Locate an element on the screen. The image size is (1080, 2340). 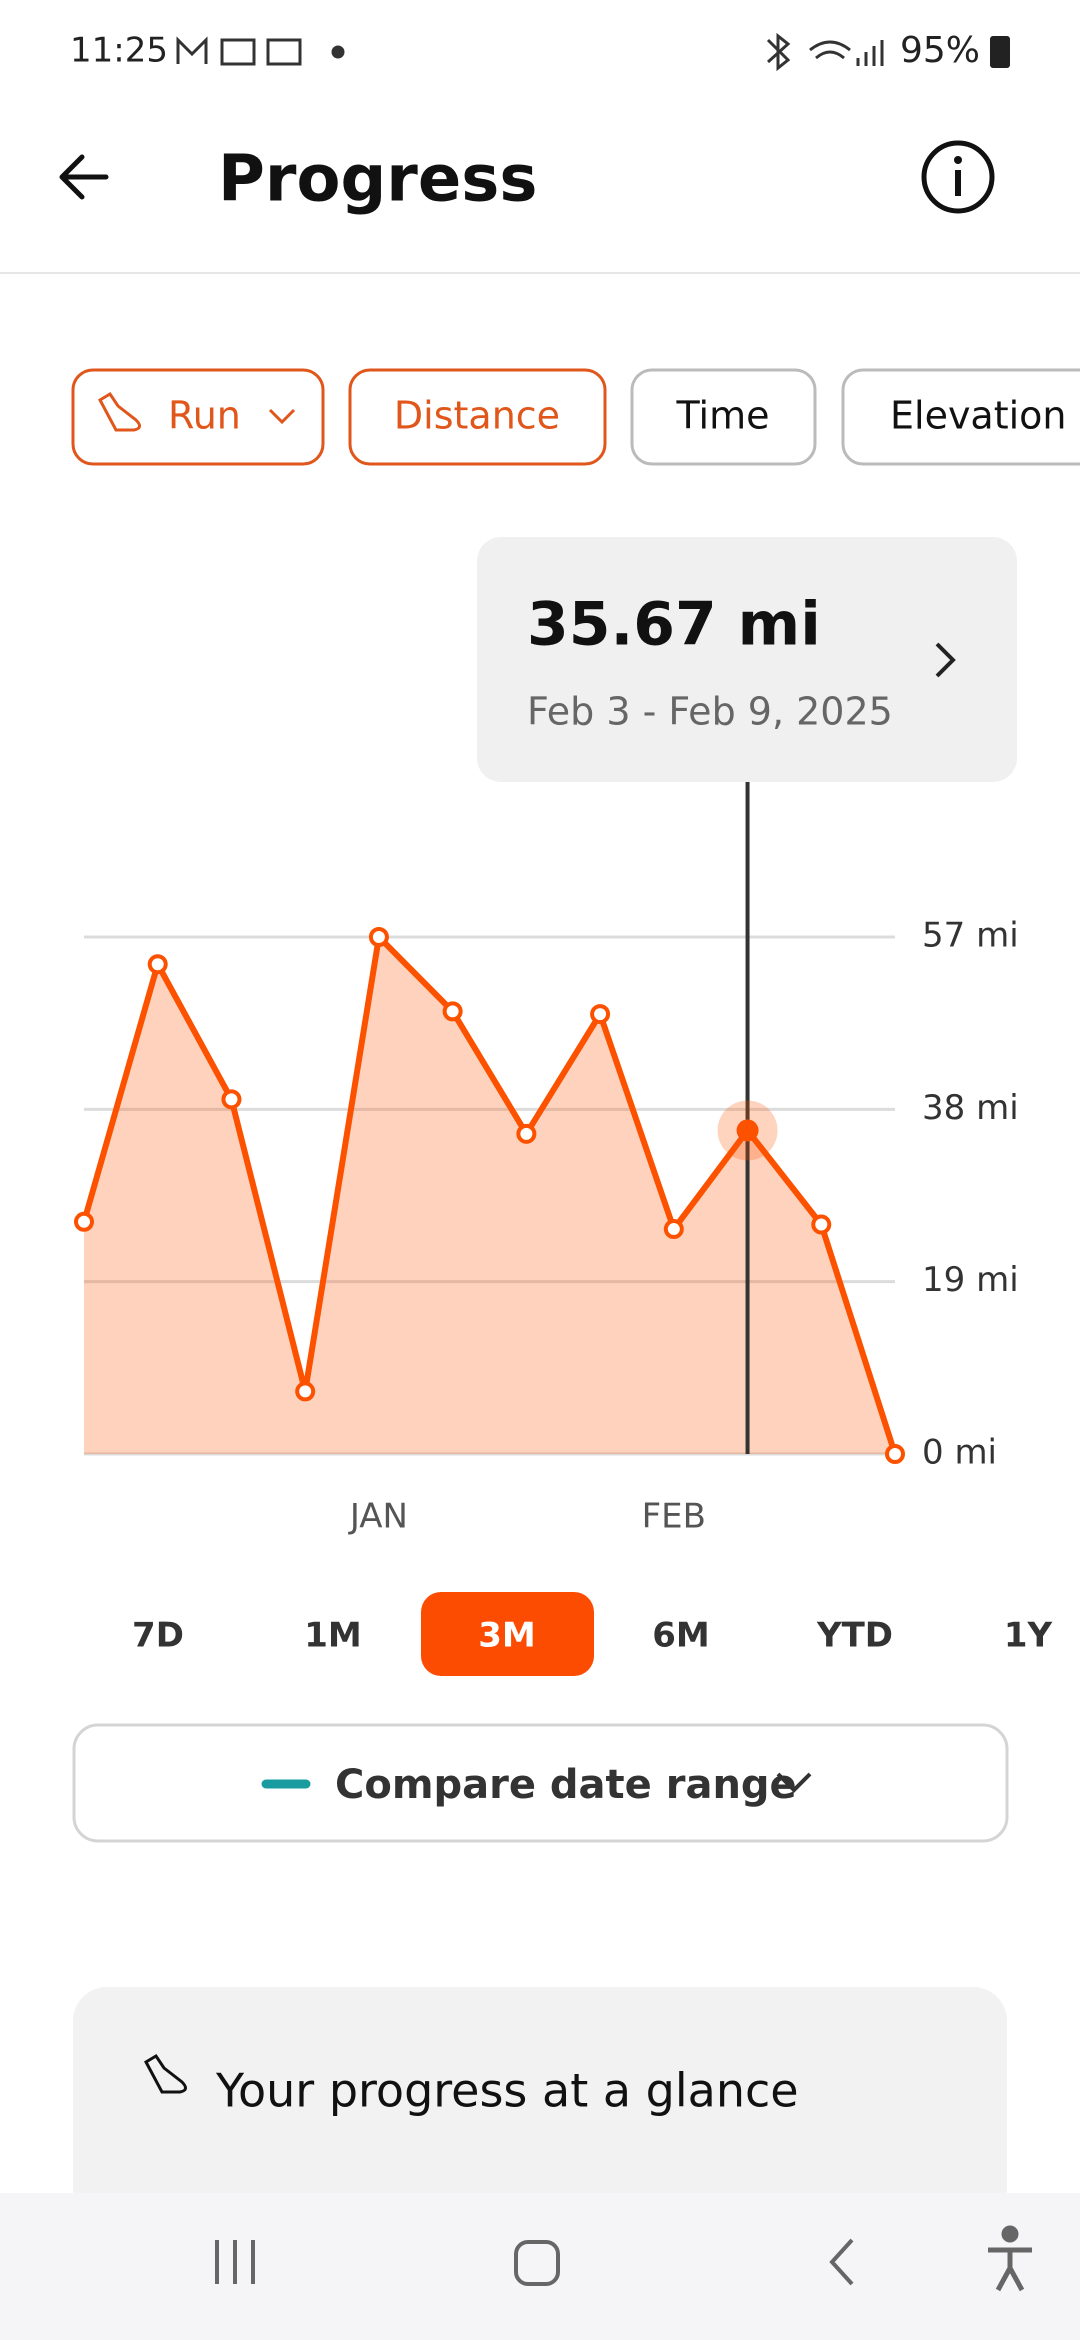
nav-recents is located at coordinates (235, 2262).